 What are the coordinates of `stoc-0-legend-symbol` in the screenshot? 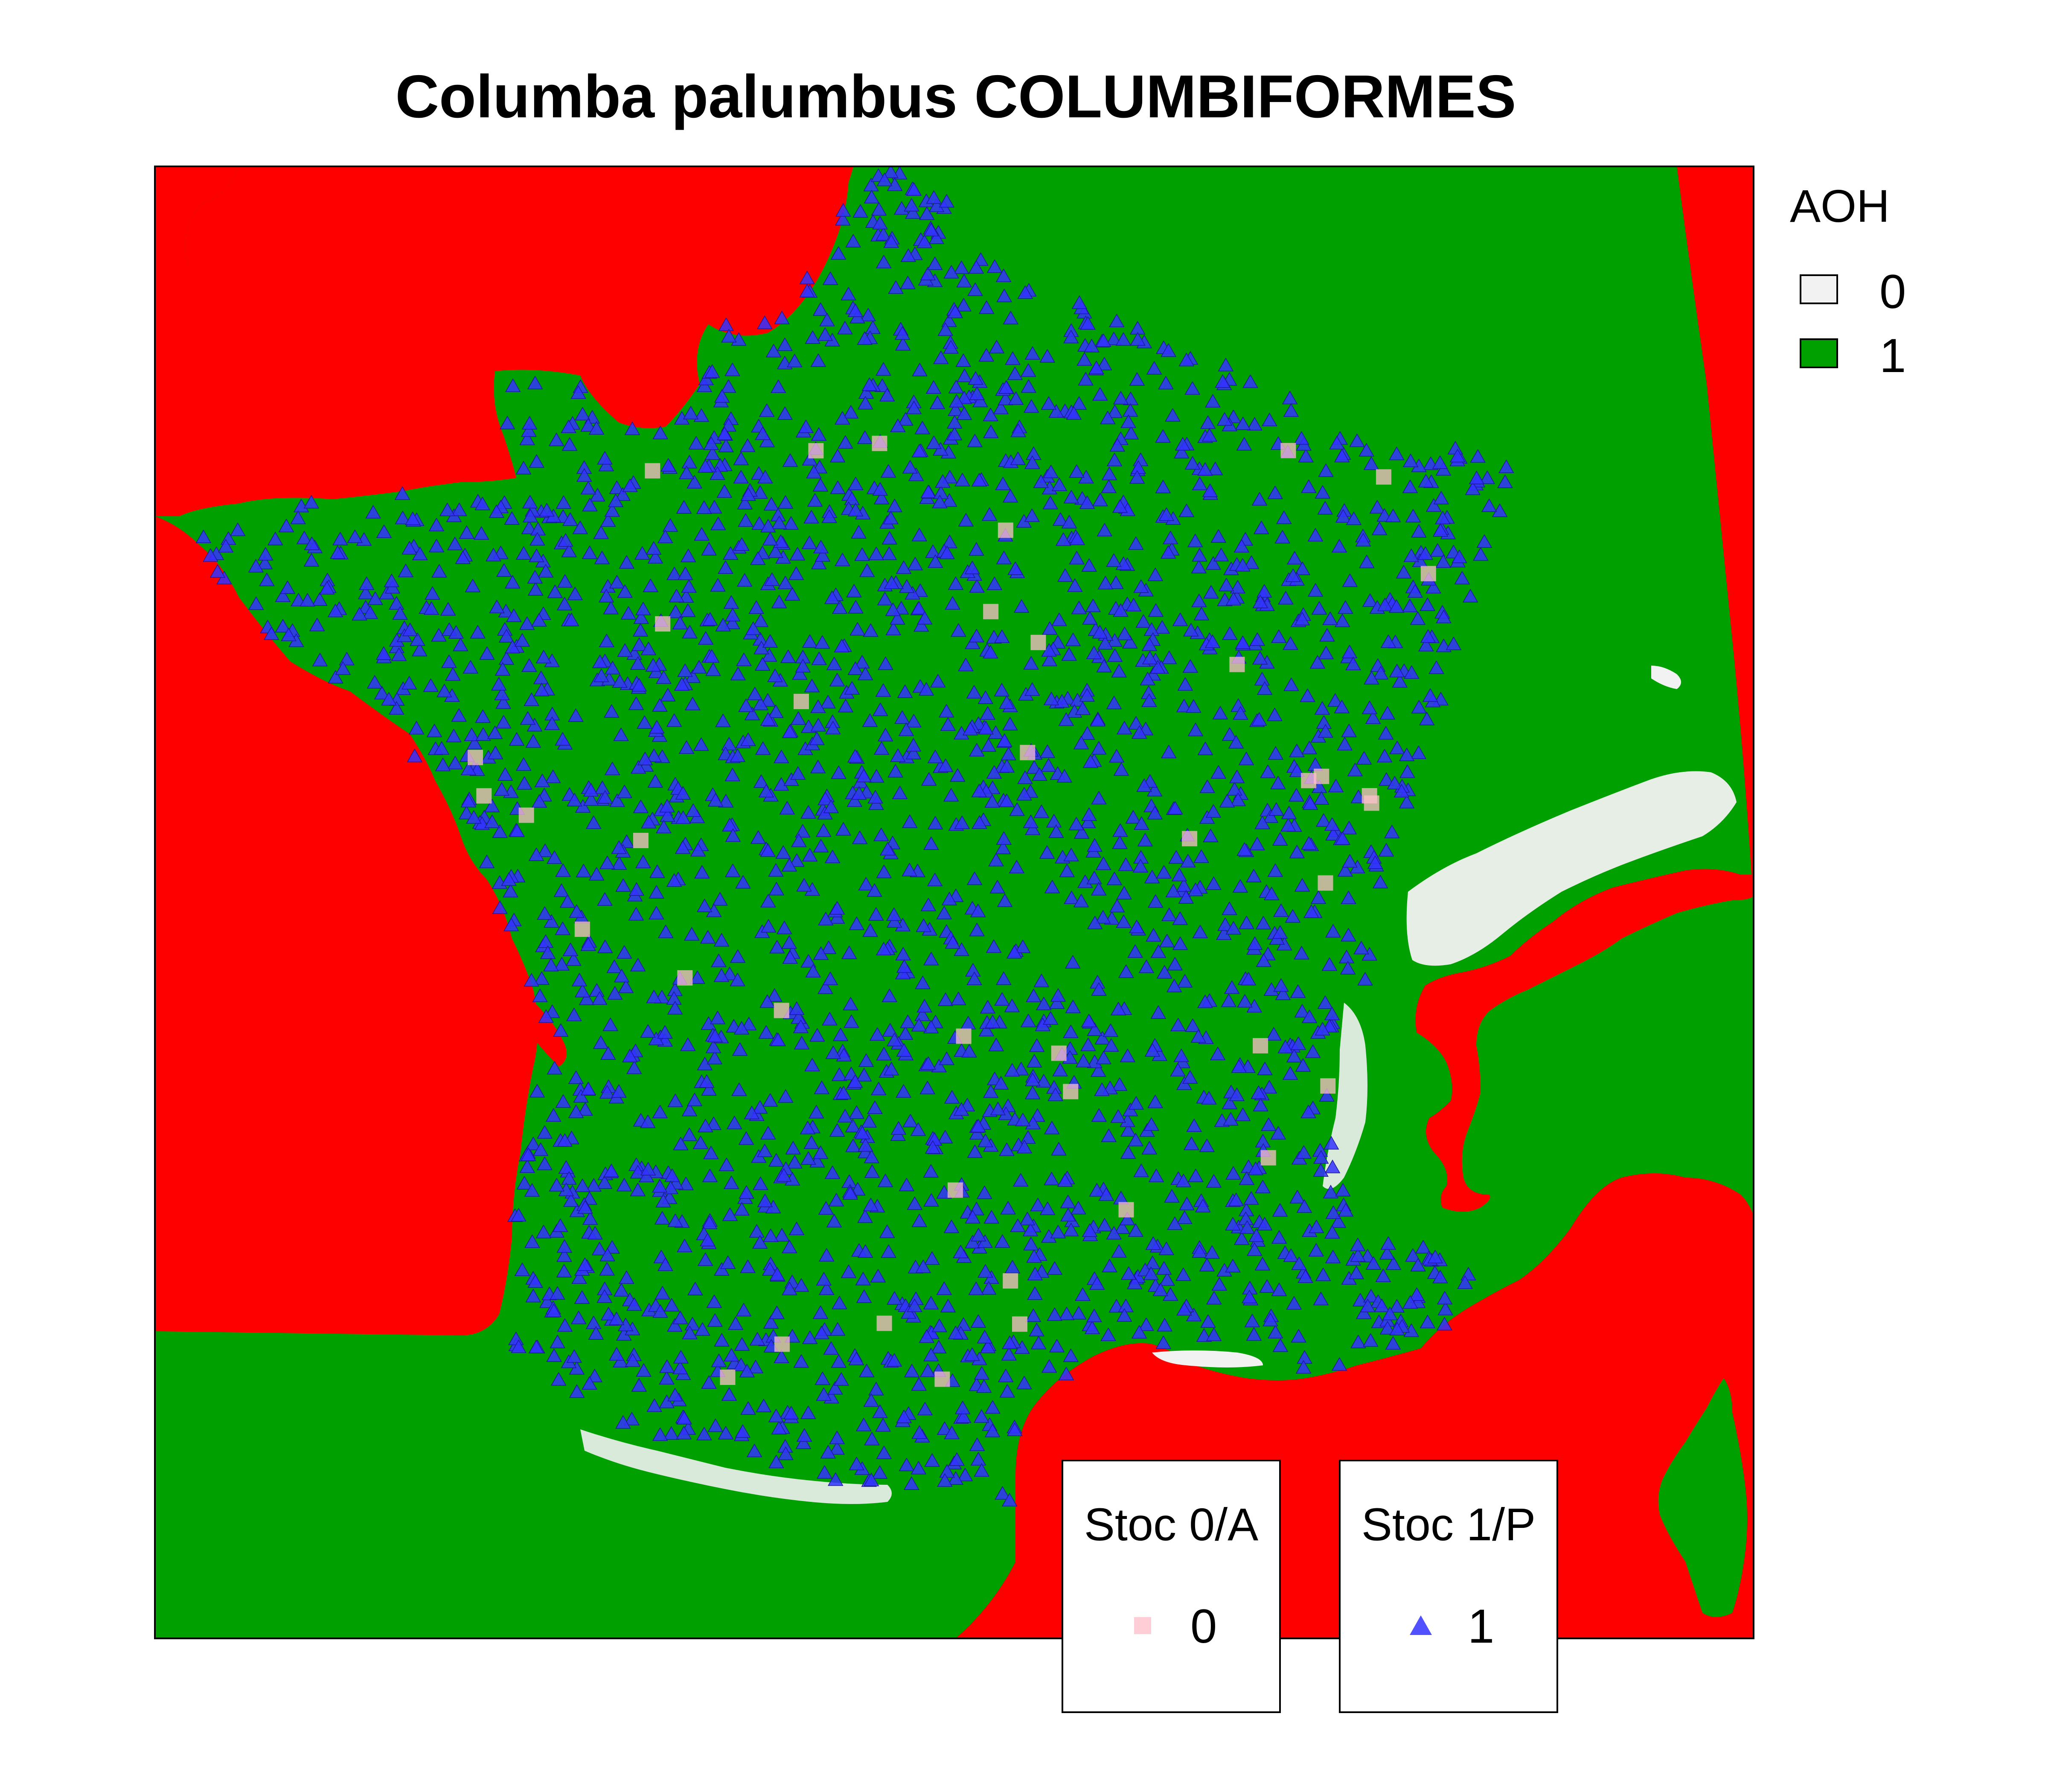 It's located at (1142, 1625).